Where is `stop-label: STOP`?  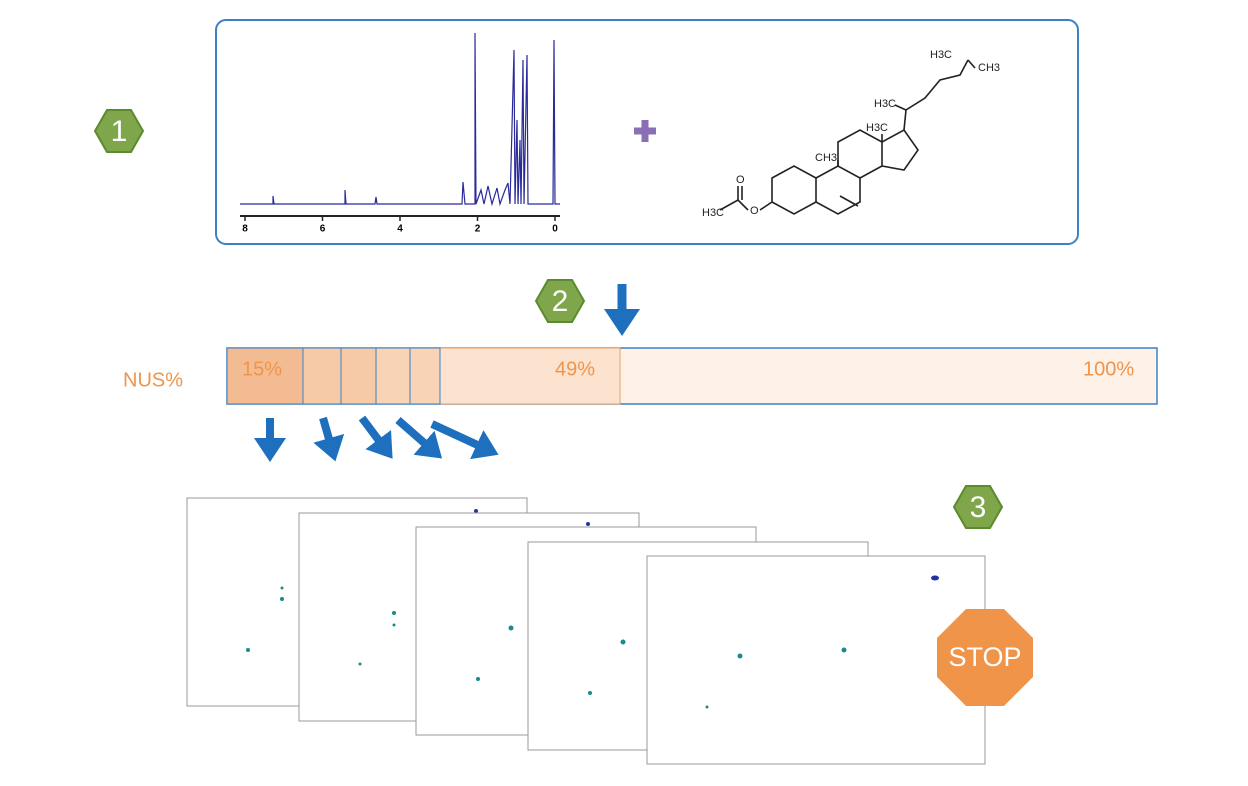
stop-label: STOP is located at coordinates (984, 657).